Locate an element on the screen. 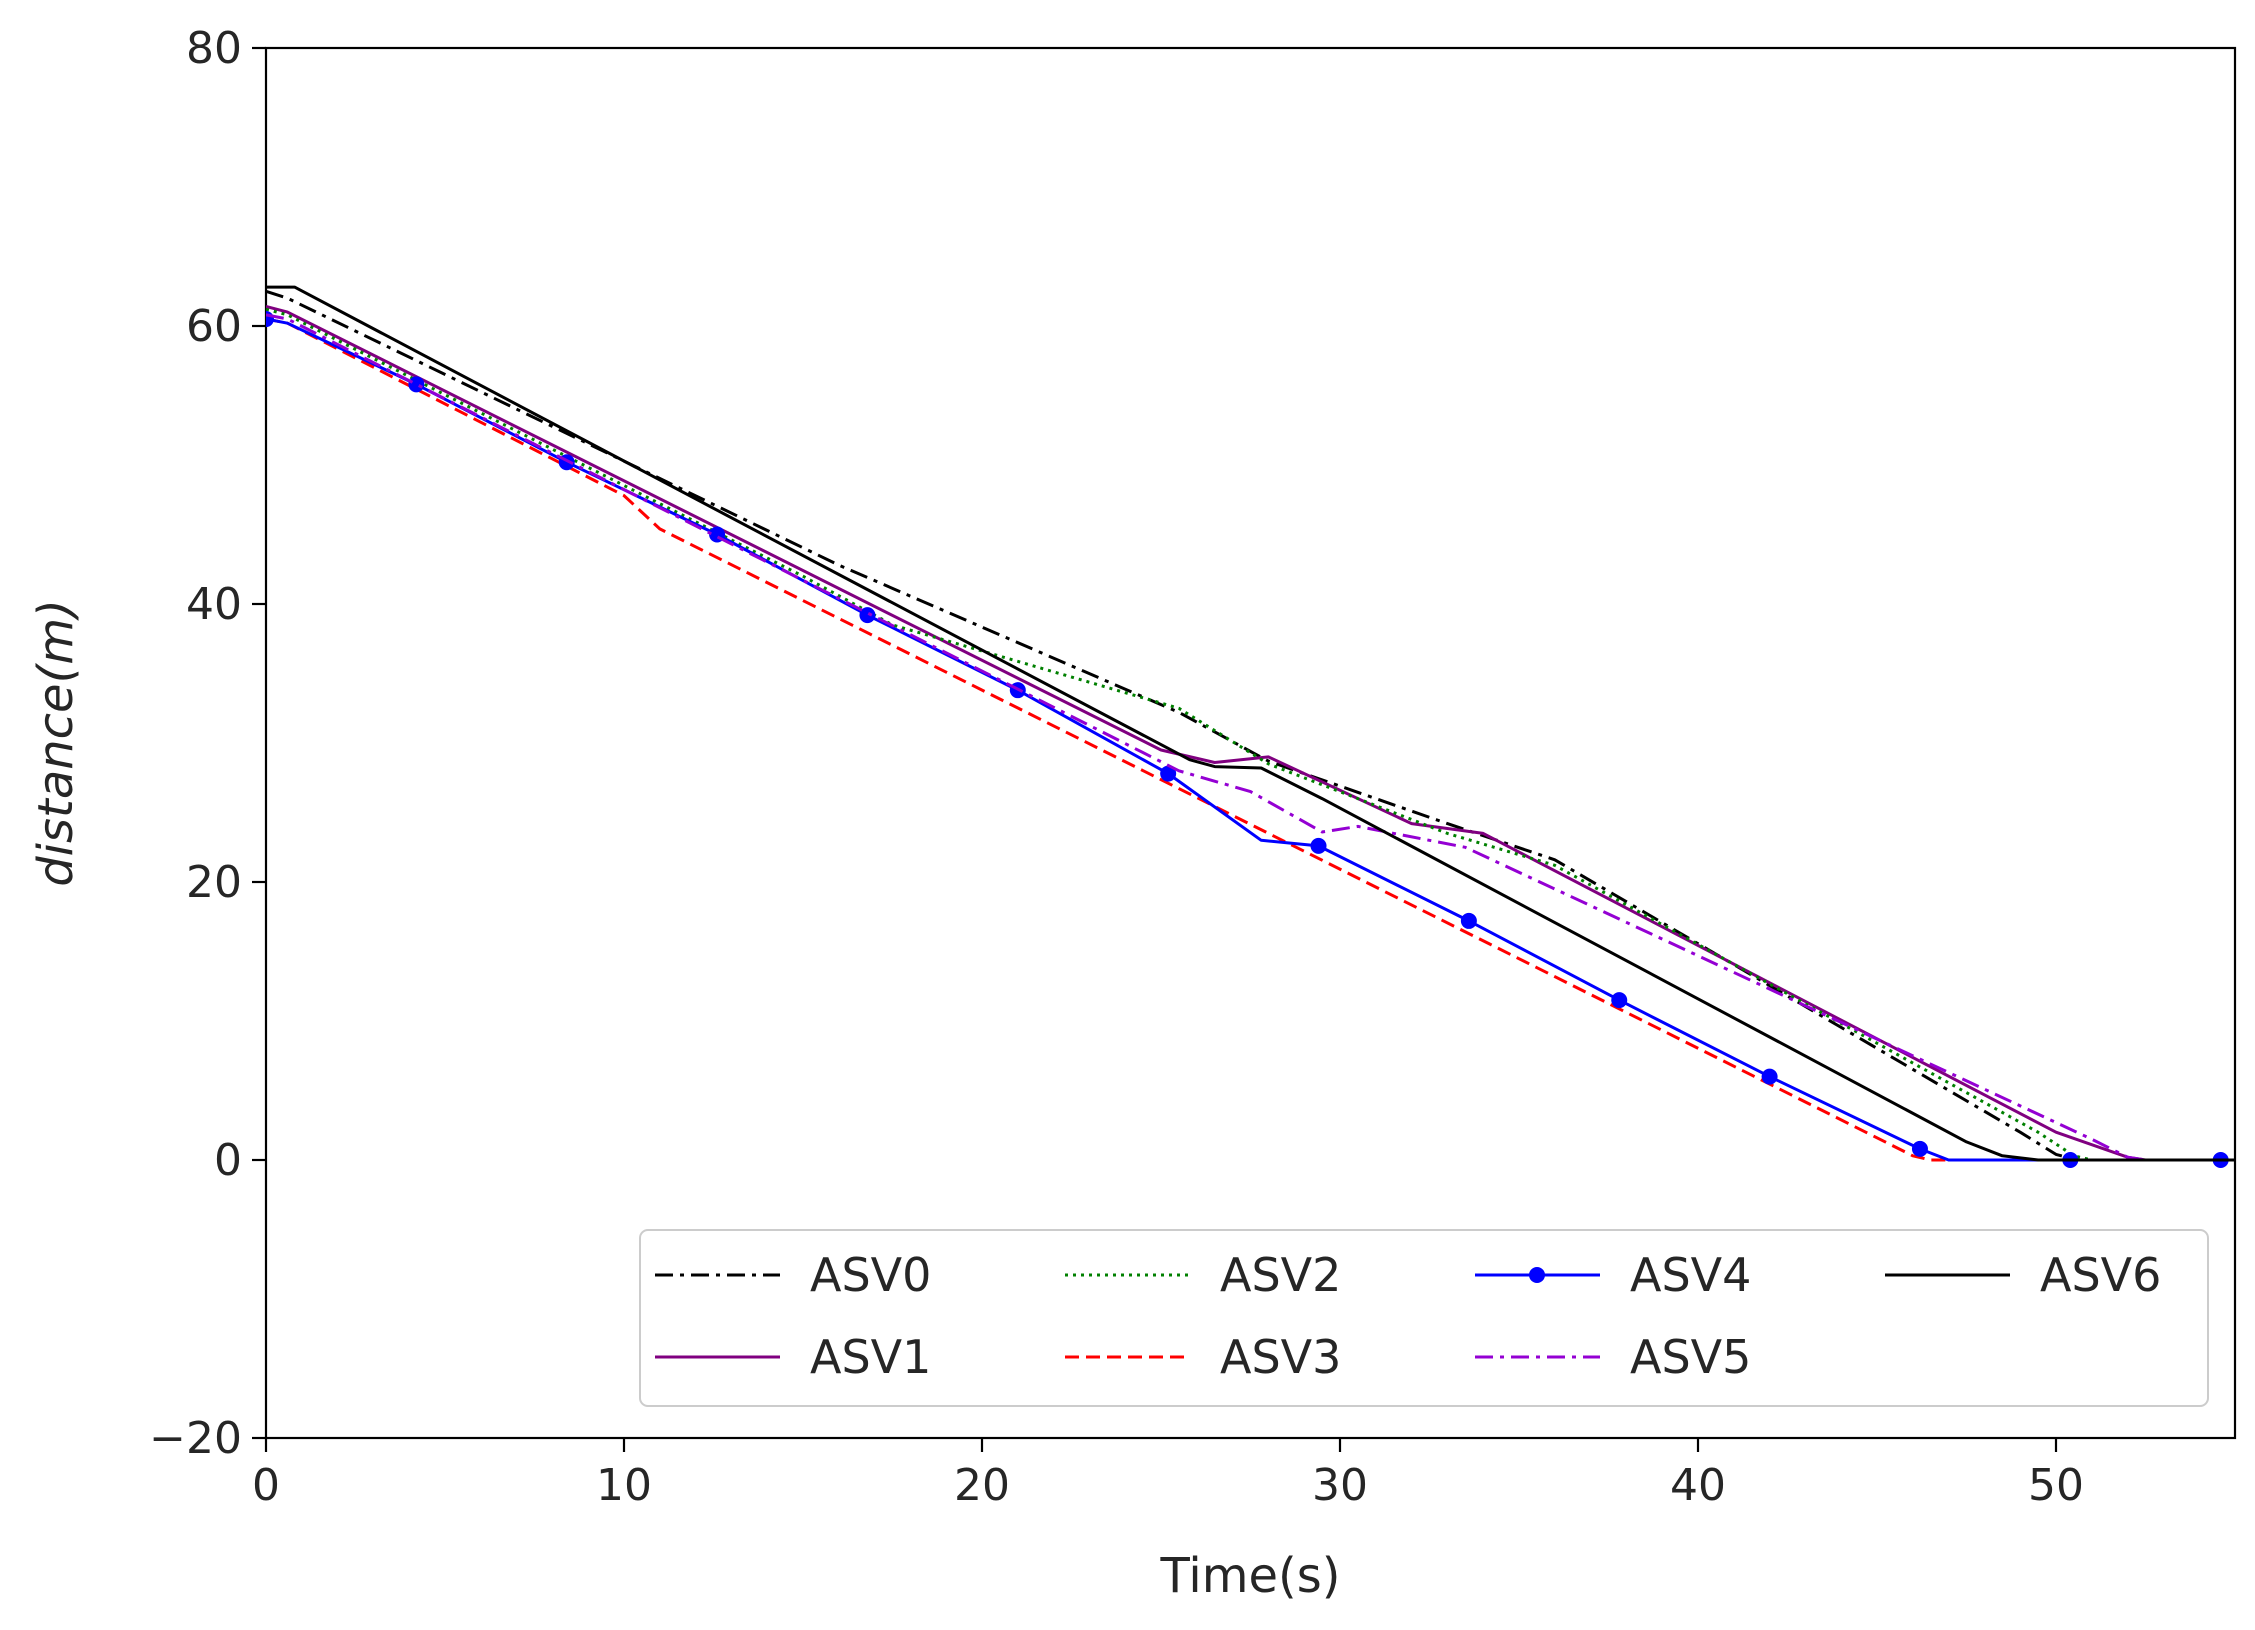  y-tick-label: 60 is located at coordinates (214, 326).